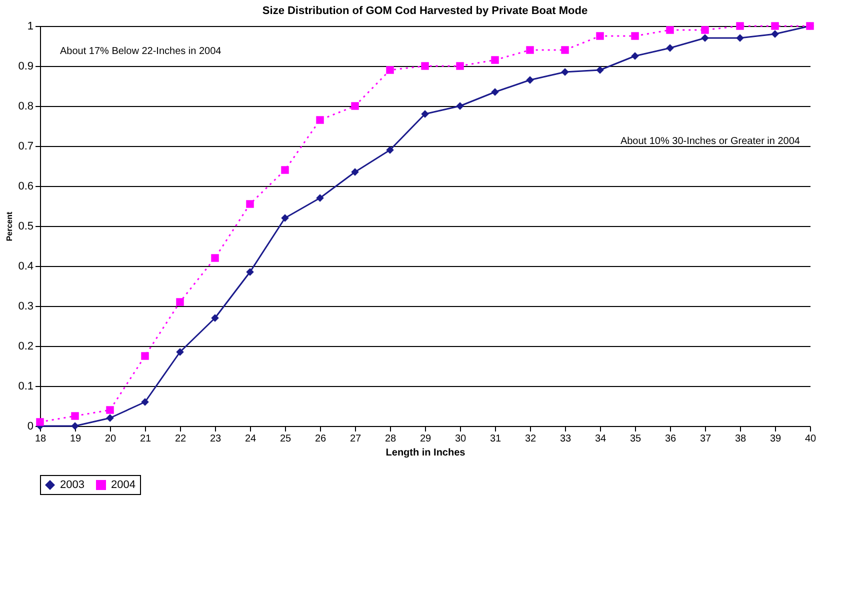 The width and height of the screenshot is (862, 593). What do you see at coordinates (76, 439) in the screenshot?
I see `x-tick-label: 19` at bounding box center [76, 439].